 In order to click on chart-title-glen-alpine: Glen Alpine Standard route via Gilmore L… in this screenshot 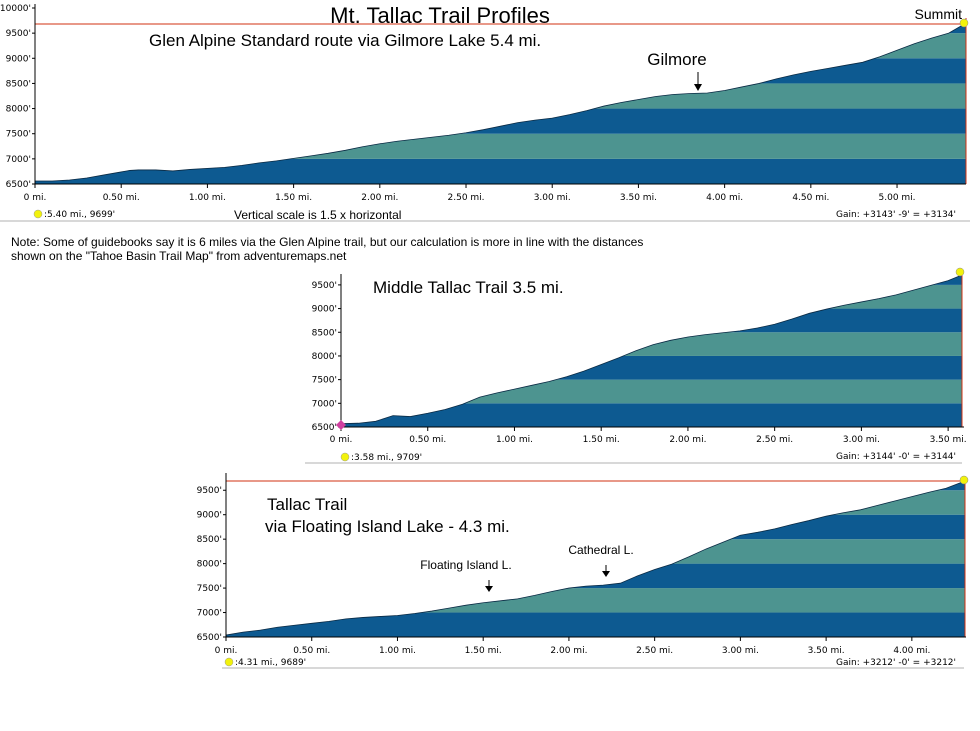, I will do `click(345, 40)`.